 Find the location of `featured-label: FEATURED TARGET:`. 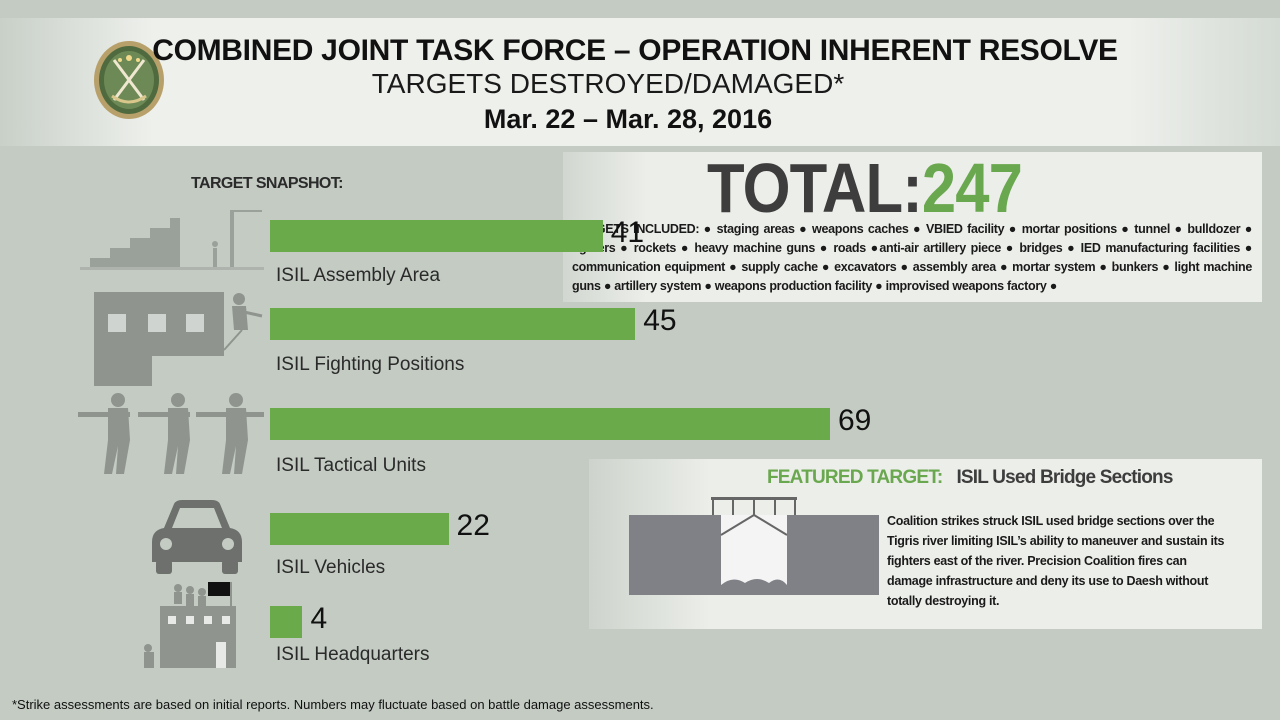

featured-label: FEATURED TARGET: is located at coordinates (855, 477).